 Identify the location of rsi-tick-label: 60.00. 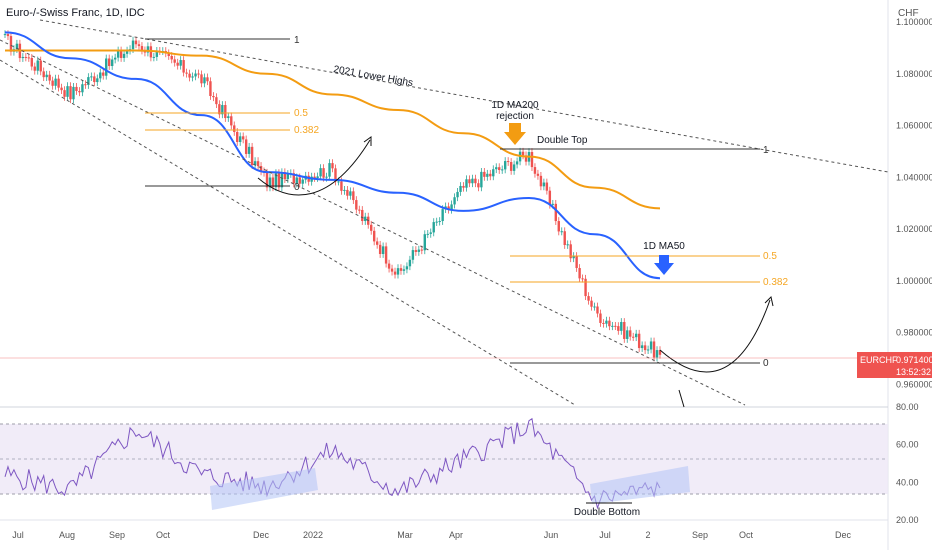
(907, 445).